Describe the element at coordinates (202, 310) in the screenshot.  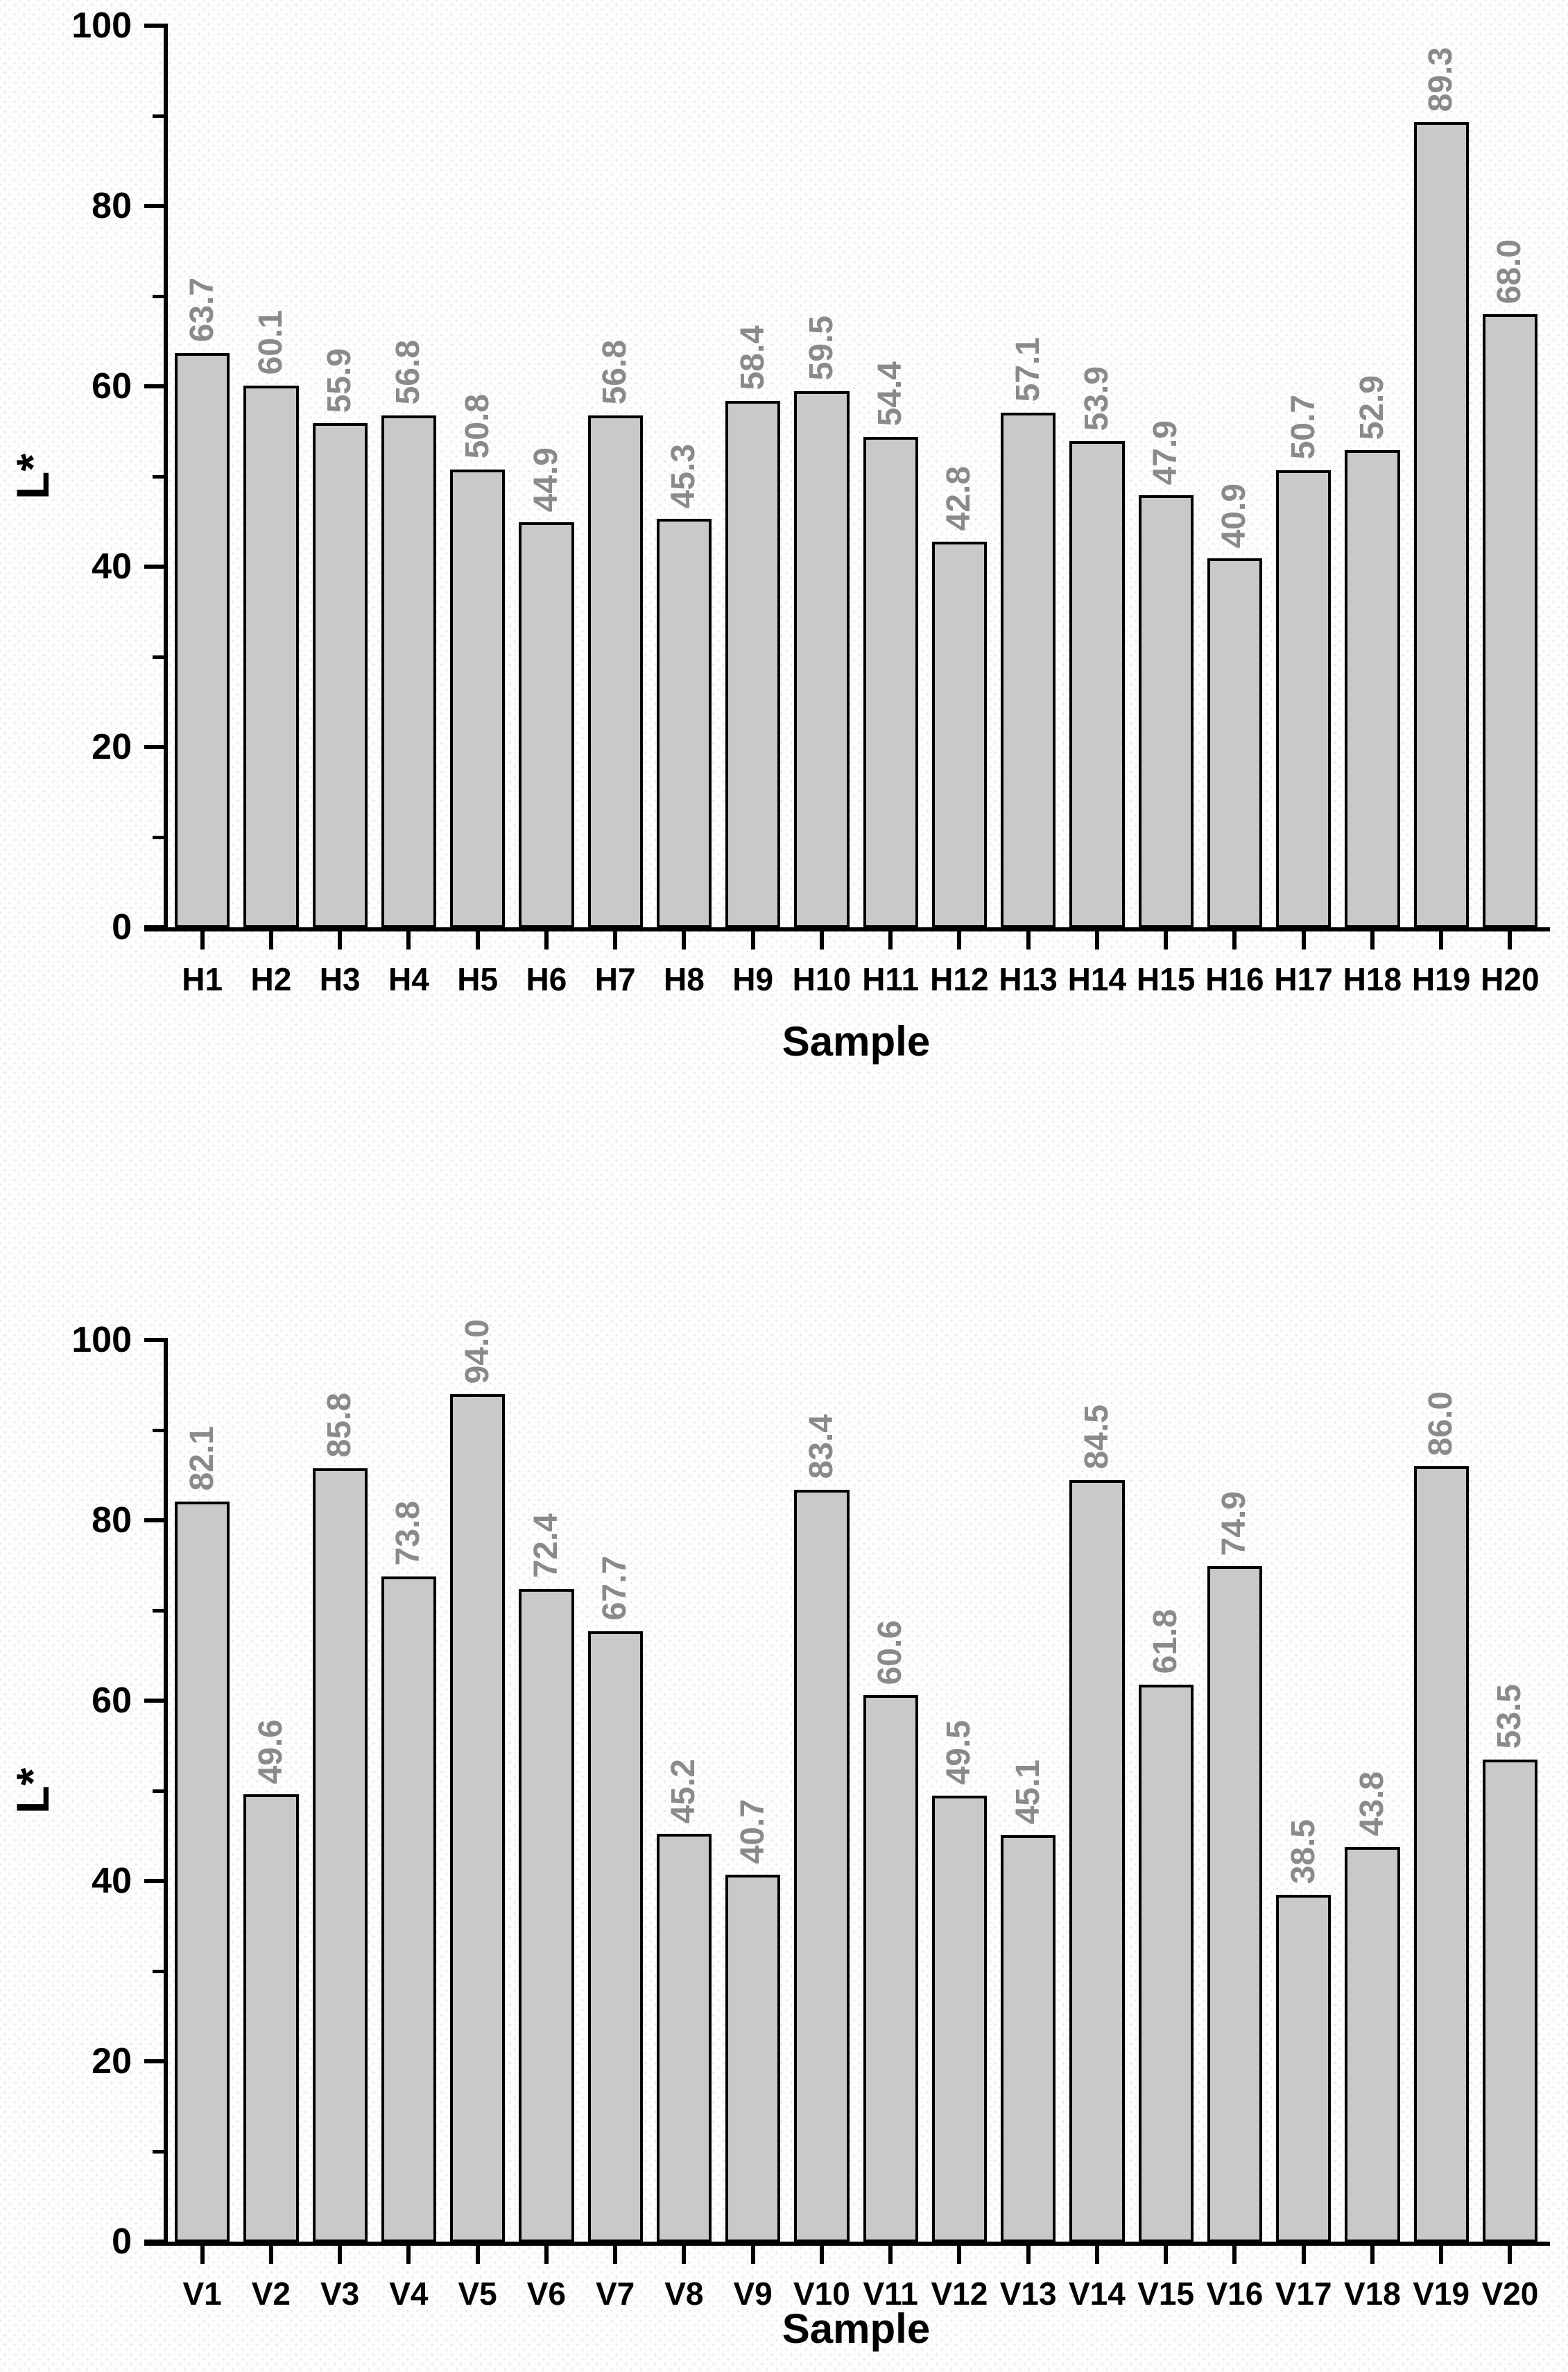
I see `bar-value-label: 63.7` at that location.